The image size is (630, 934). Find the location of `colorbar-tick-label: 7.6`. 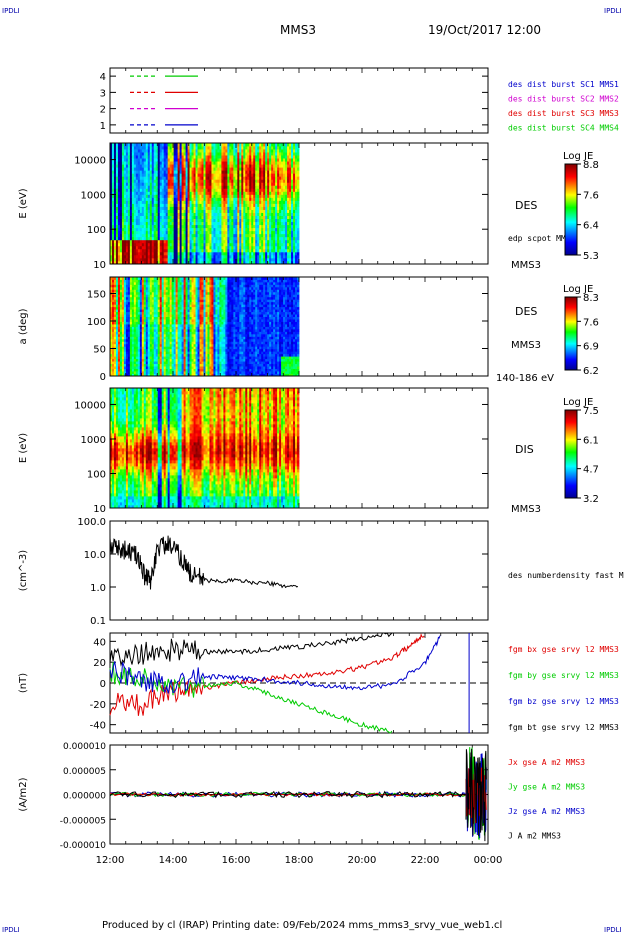

colorbar-tick-label: 7.6 is located at coordinates (591, 195).